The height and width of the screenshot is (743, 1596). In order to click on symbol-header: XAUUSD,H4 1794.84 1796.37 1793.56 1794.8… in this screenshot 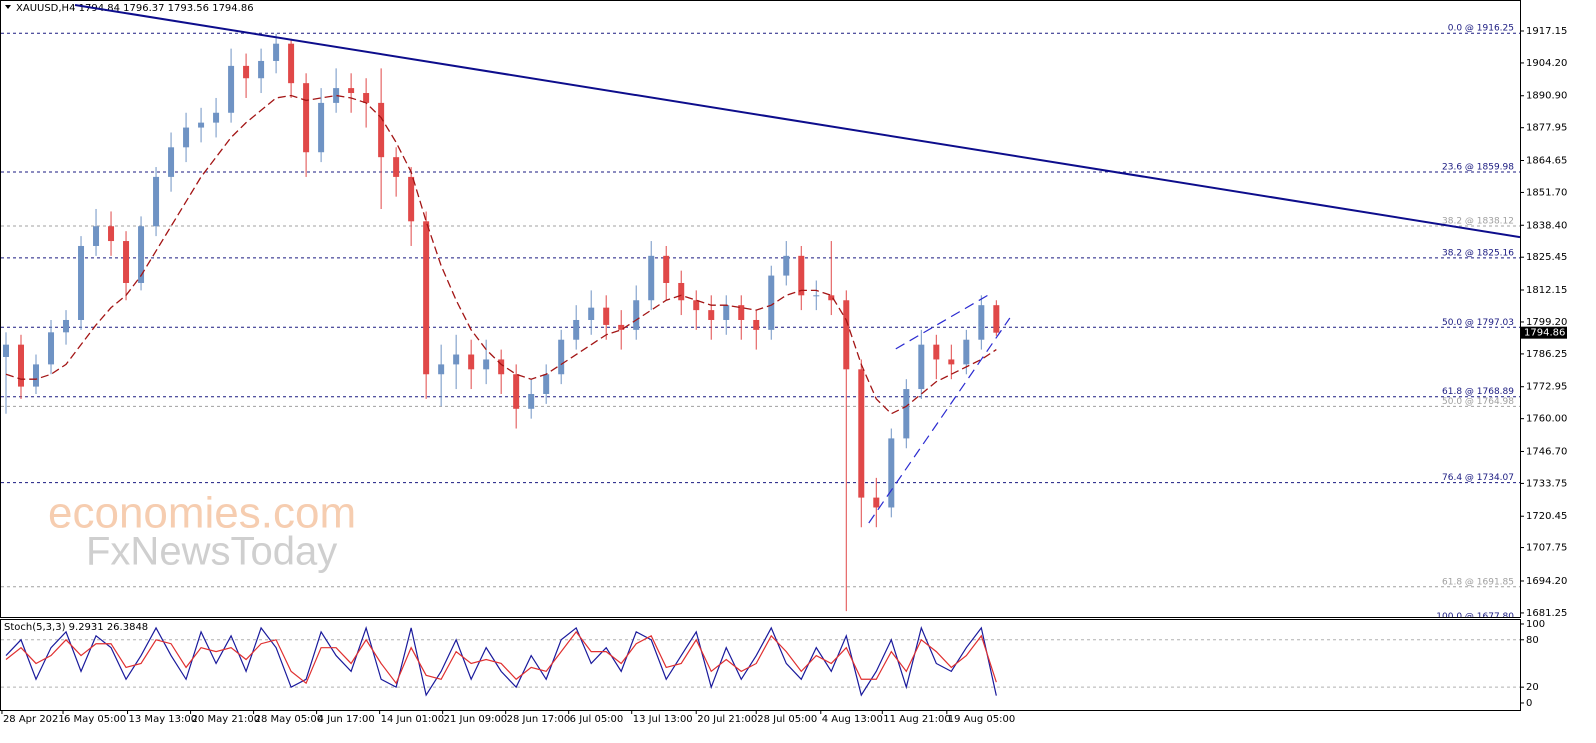, I will do `click(135, 8)`.